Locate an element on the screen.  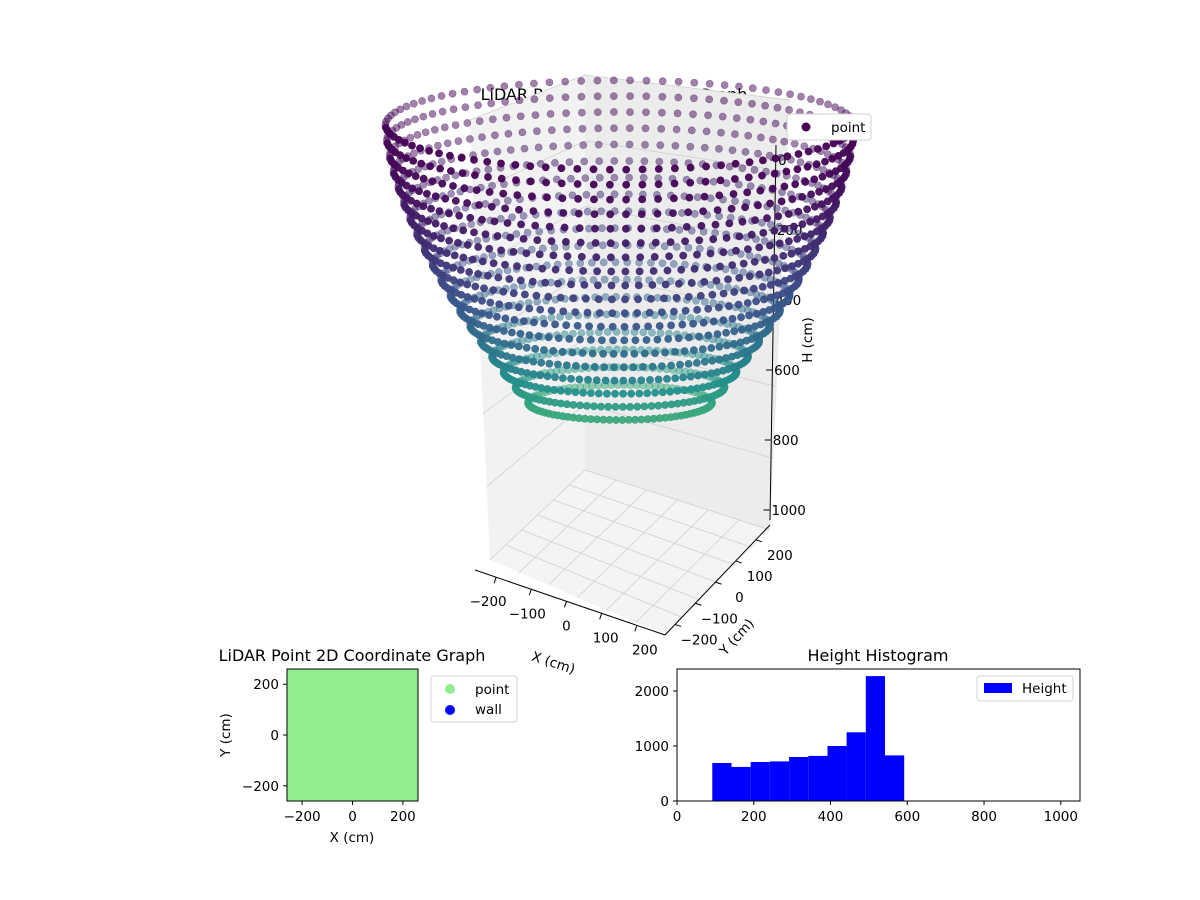
x-axis-label: X (cm) is located at coordinates (553, 663).